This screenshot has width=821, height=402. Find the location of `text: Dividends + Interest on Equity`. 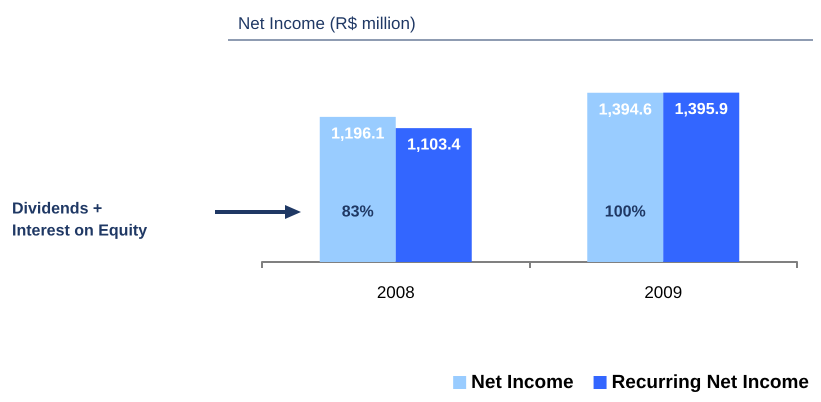

text: Dividends + Interest on Equity is located at coordinates (80, 220).